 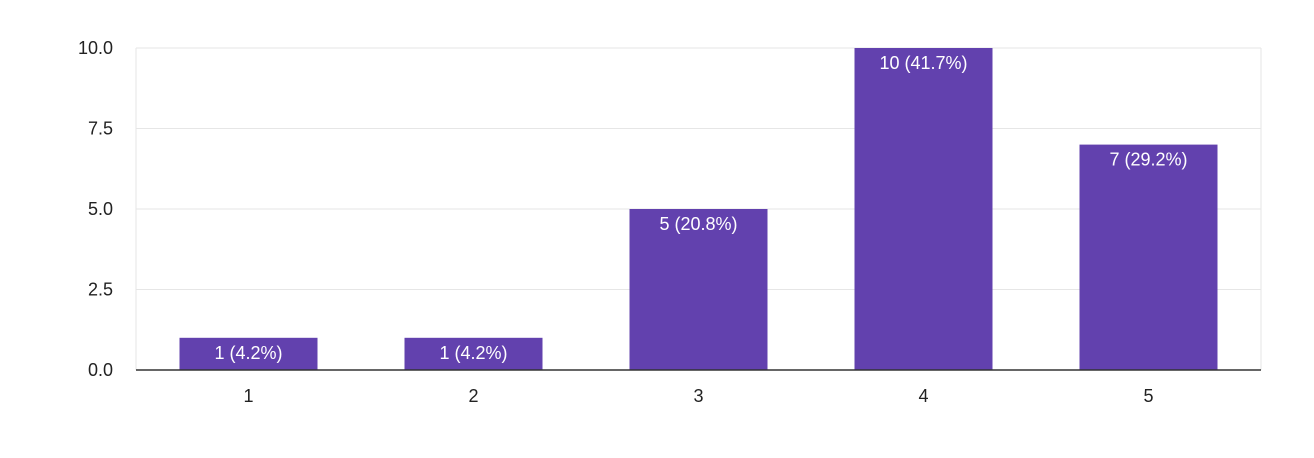 What do you see at coordinates (248, 396) in the screenshot?
I see `x-tick-label: 1` at bounding box center [248, 396].